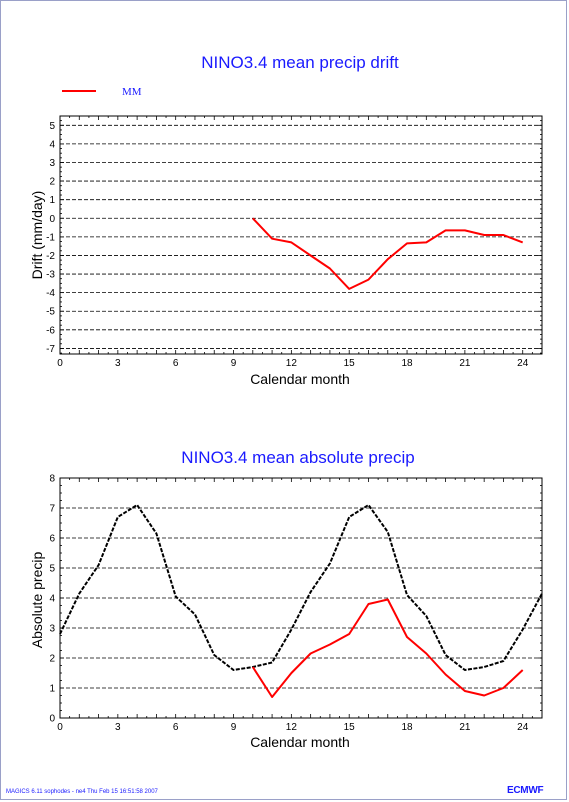  I want to click on ecmwf-logo: ECMWF, so click(525, 790).